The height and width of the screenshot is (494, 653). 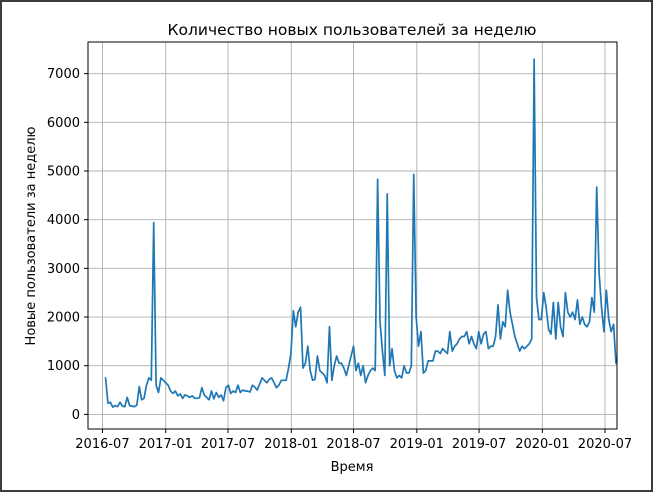 What do you see at coordinates (63, 172) in the screenshot?
I see `y-tick-label: 5000` at bounding box center [63, 172].